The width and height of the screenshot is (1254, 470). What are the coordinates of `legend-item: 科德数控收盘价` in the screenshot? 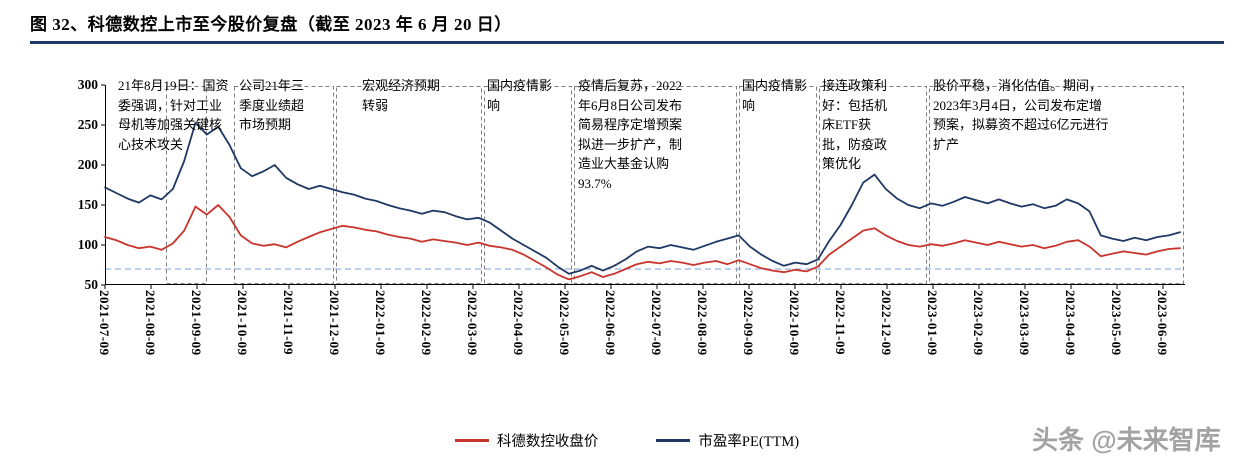 It's located at (526, 440).